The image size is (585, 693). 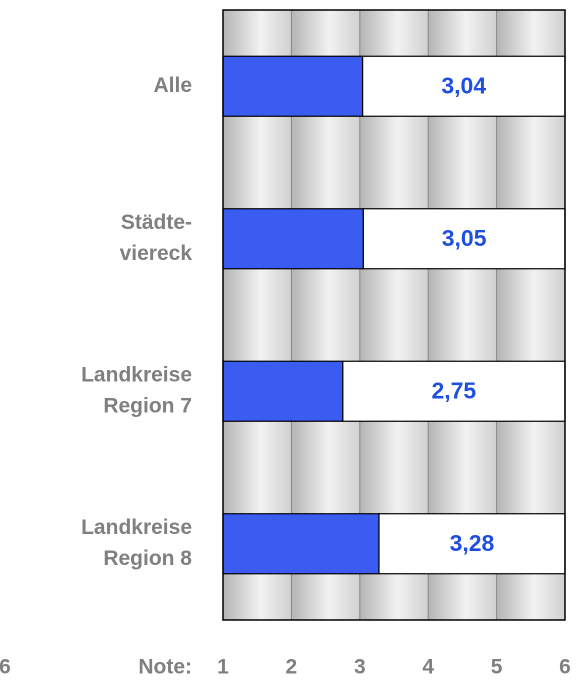 What do you see at coordinates (172, 85) in the screenshot?
I see `category-label: Alle` at bounding box center [172, 85].